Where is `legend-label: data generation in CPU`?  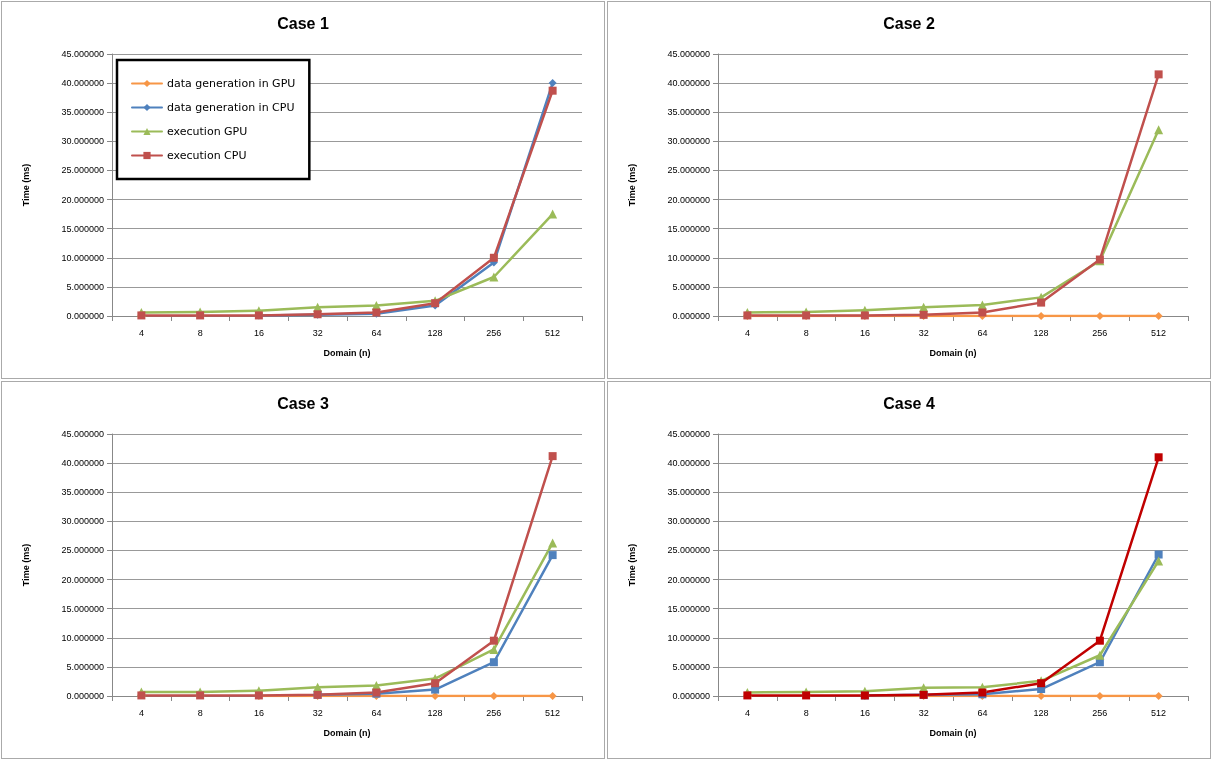
legend-label: data generation in CPU is located at coordinates (231, 107).